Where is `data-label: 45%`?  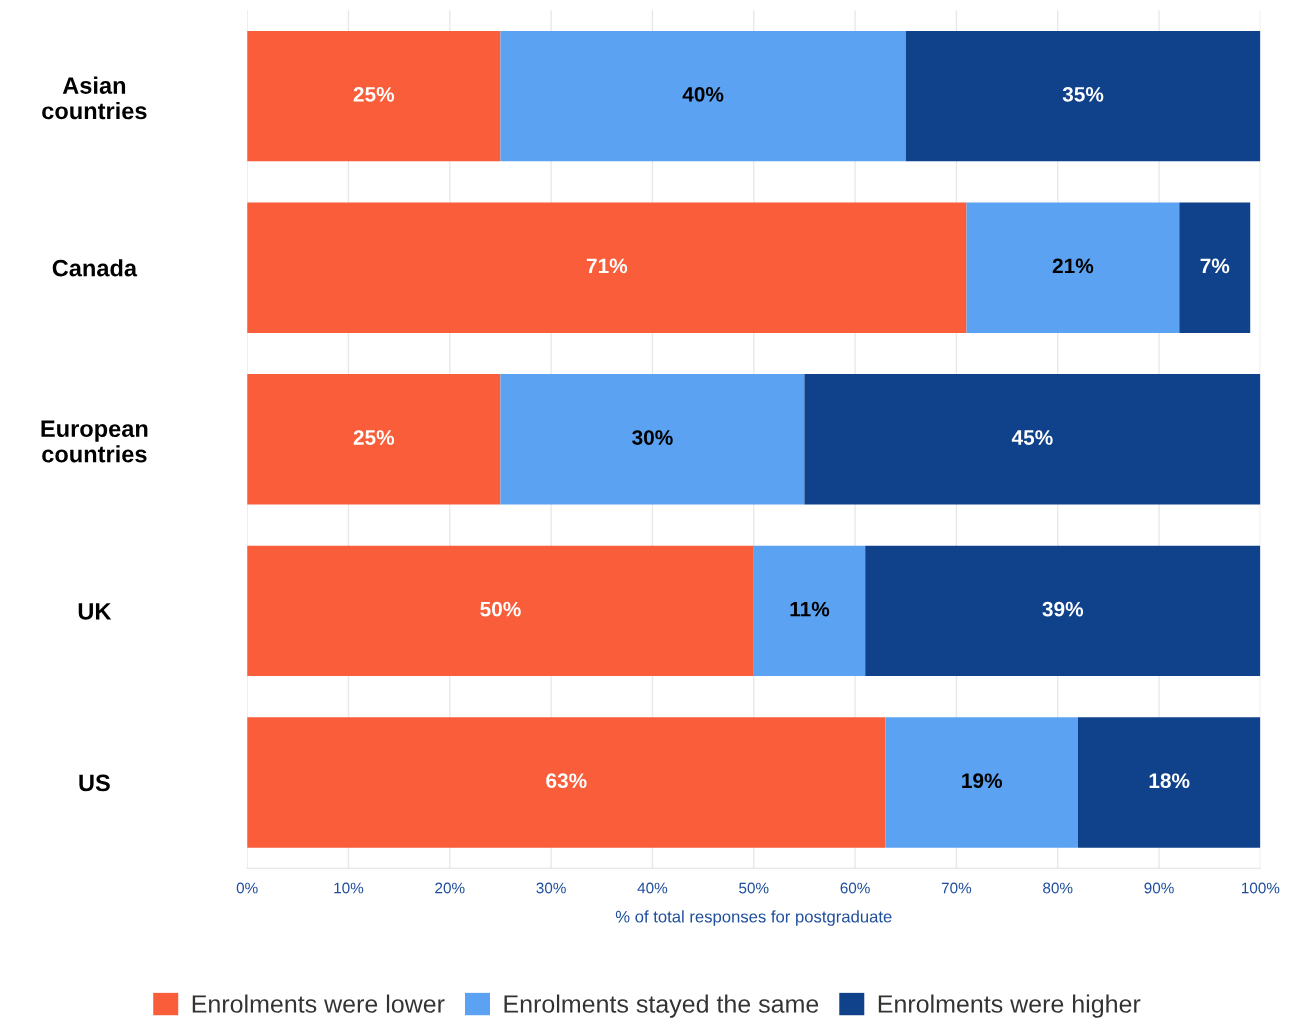
data-label: 45% is located at coordinates (1032, 437).